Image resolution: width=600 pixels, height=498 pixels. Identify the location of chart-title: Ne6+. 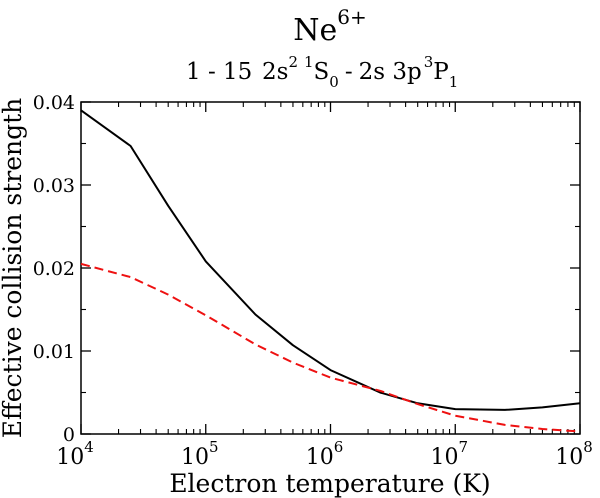
(330, 26).